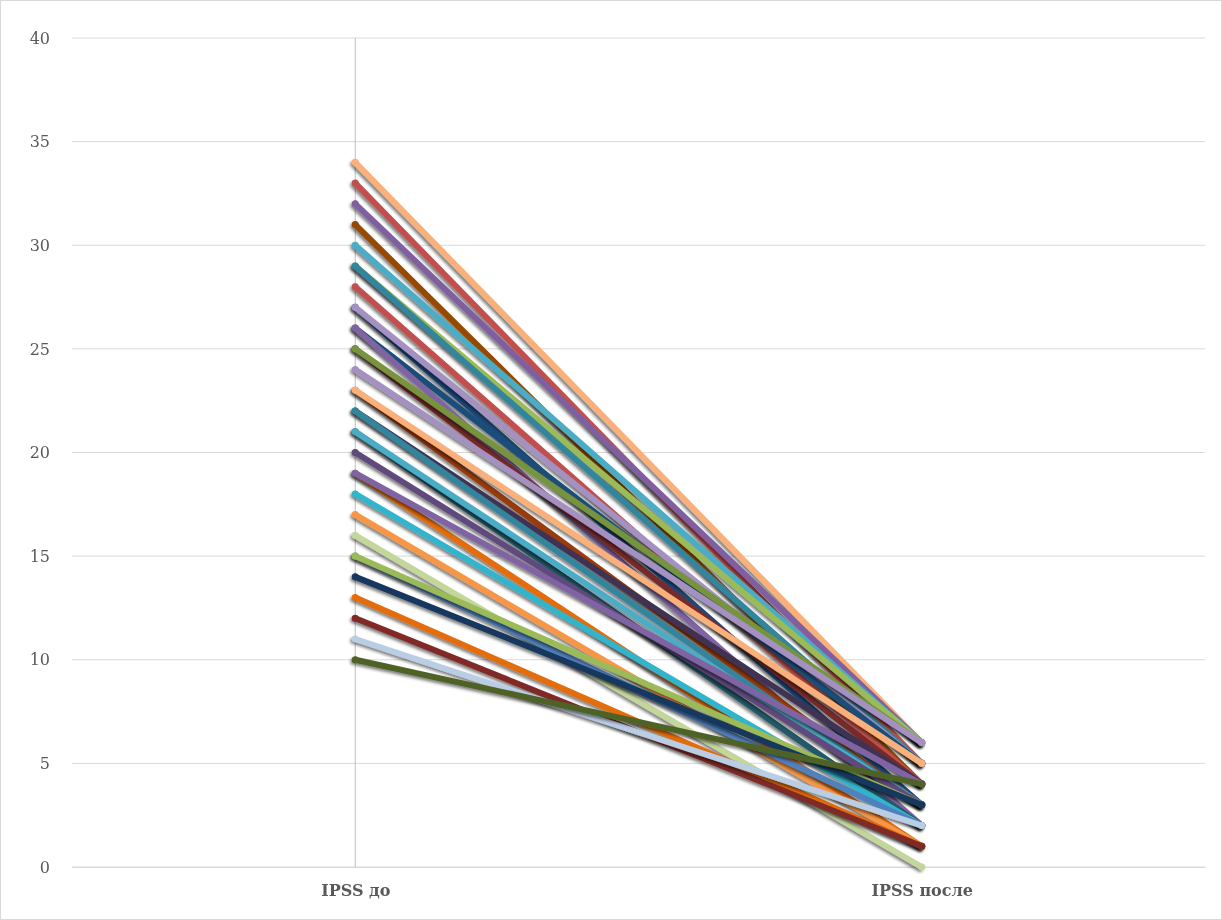 The image size is (1222, 920). Describe the element at coordinates (39, 349) in the screenshot. I see `y-tick-label: 25` at that location.